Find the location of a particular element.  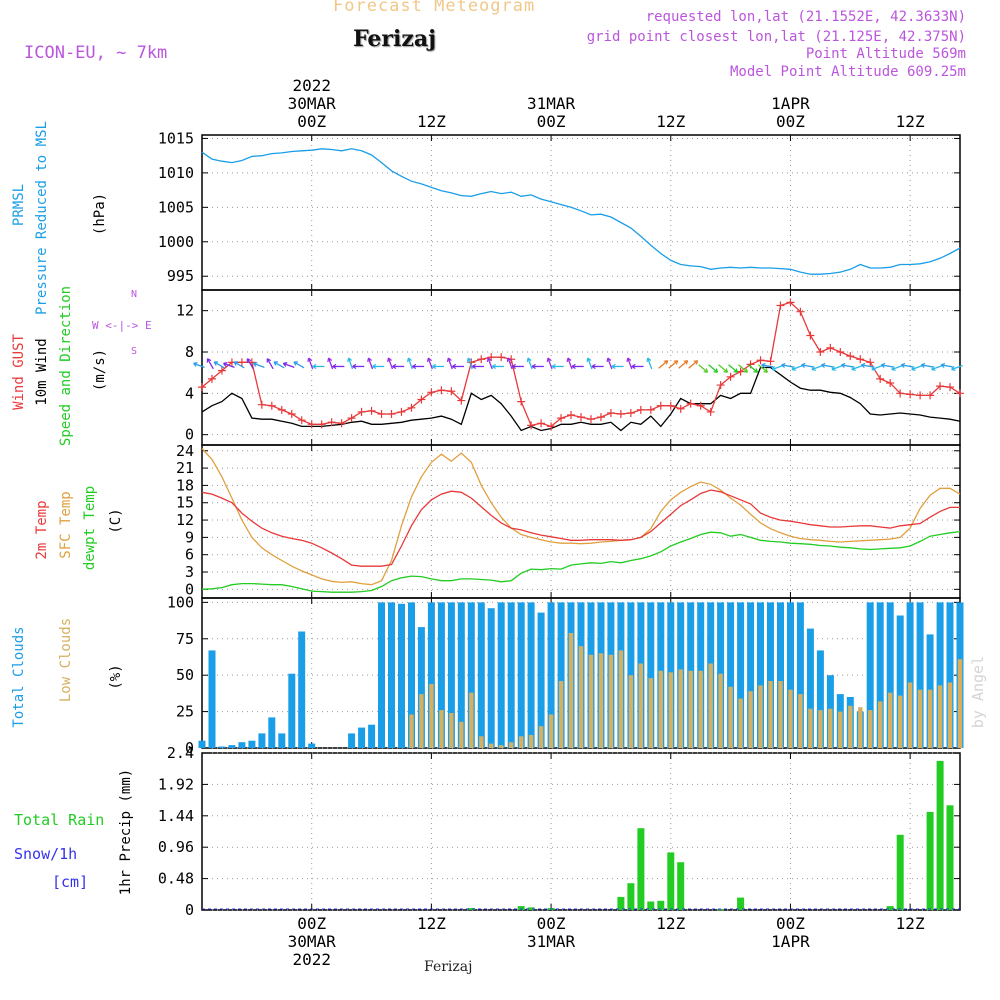

top-xtick-date: 1APR is located at coordinates (790, 103).